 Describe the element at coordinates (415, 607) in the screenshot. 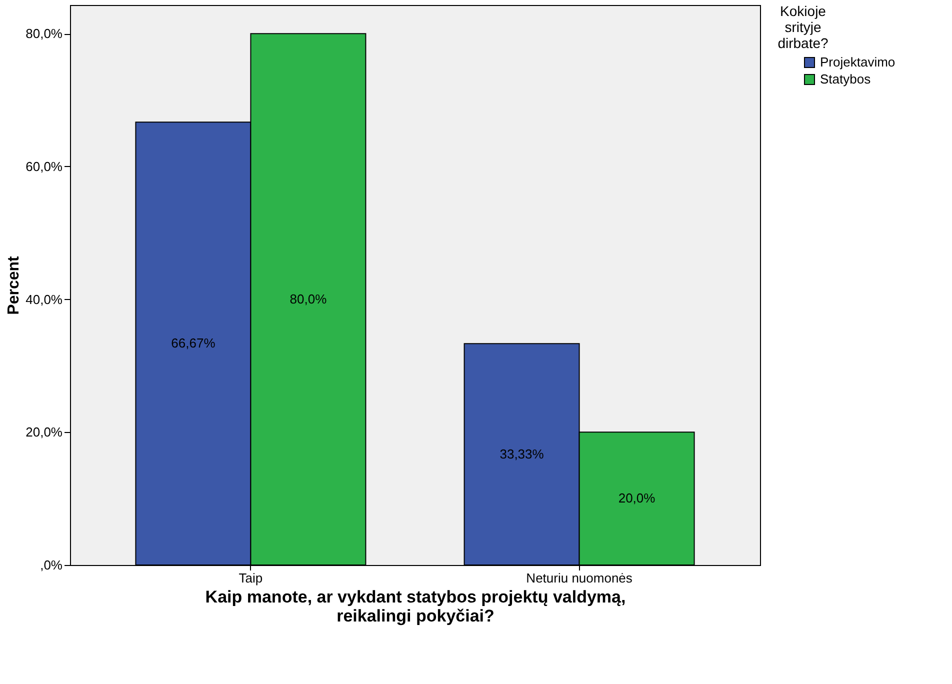

I see `x-axis-title: Kaip manote, ar vykdant statybos projektų valdymą, reikalingi pokyčiai?` at that location.